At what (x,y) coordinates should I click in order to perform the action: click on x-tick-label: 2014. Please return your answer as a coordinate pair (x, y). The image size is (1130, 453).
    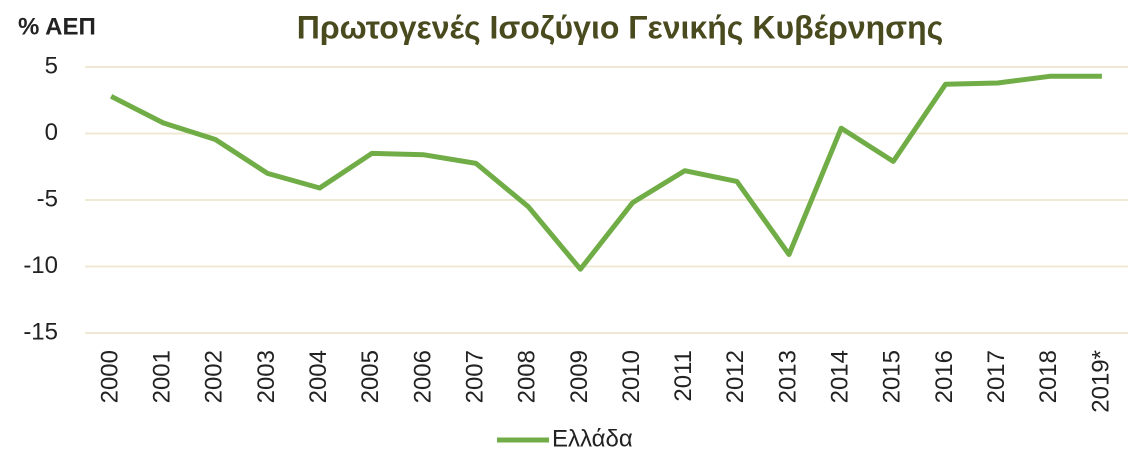
    Looking at the image, I should click on (840, 376).